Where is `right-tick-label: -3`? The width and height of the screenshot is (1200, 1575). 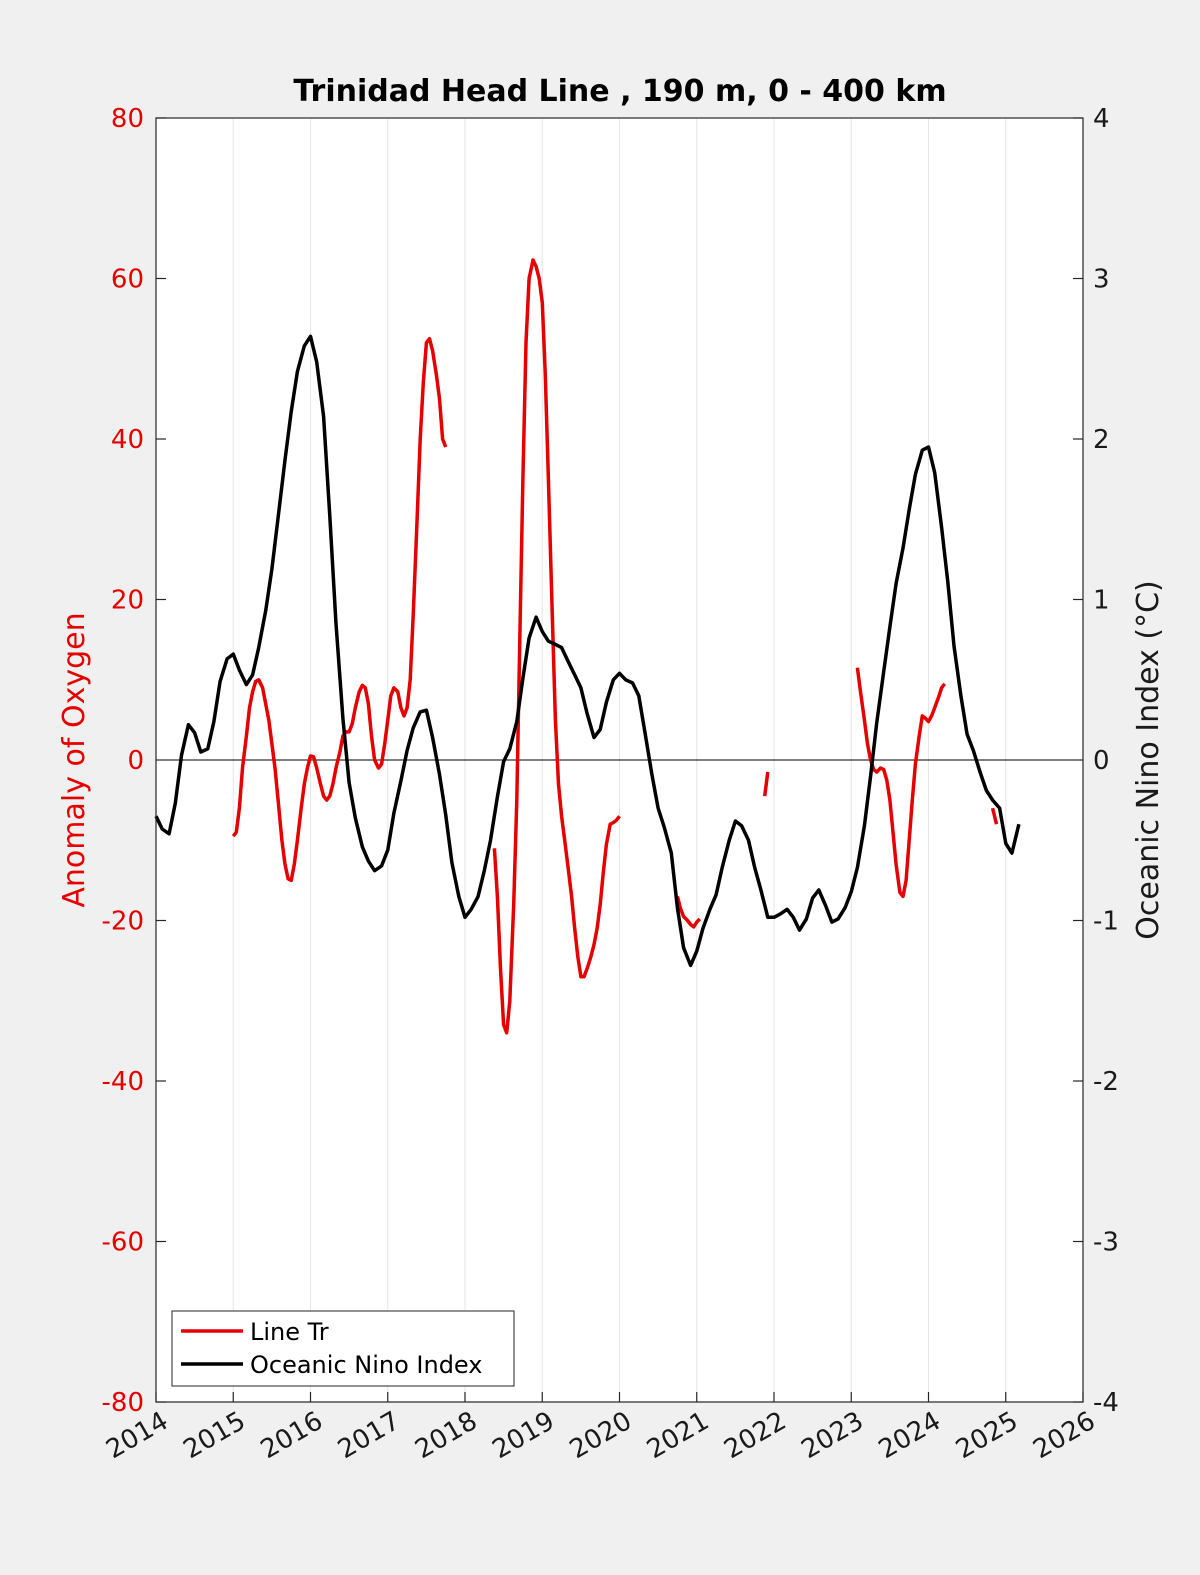 right-tick-label: -3 is located at coordinates (1106, 1243).